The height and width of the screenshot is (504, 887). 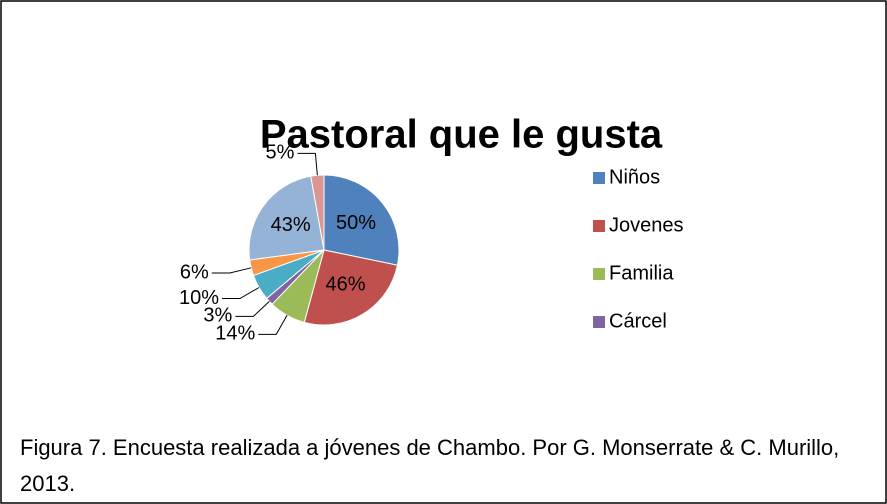 I want to click on chart-title: Pastoral que le gusta, so click(x=461, y=135).